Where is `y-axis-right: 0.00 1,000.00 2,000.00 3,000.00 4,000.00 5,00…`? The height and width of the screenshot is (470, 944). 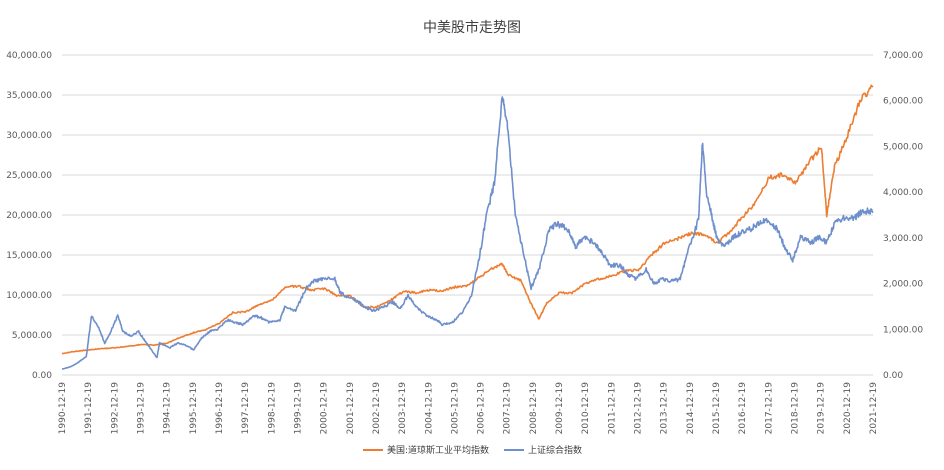
y-axis-right: 0.00 1,000.00 2,000.00 3,000.00 4,000.00 5,00… is located at coordinates (903, 216).